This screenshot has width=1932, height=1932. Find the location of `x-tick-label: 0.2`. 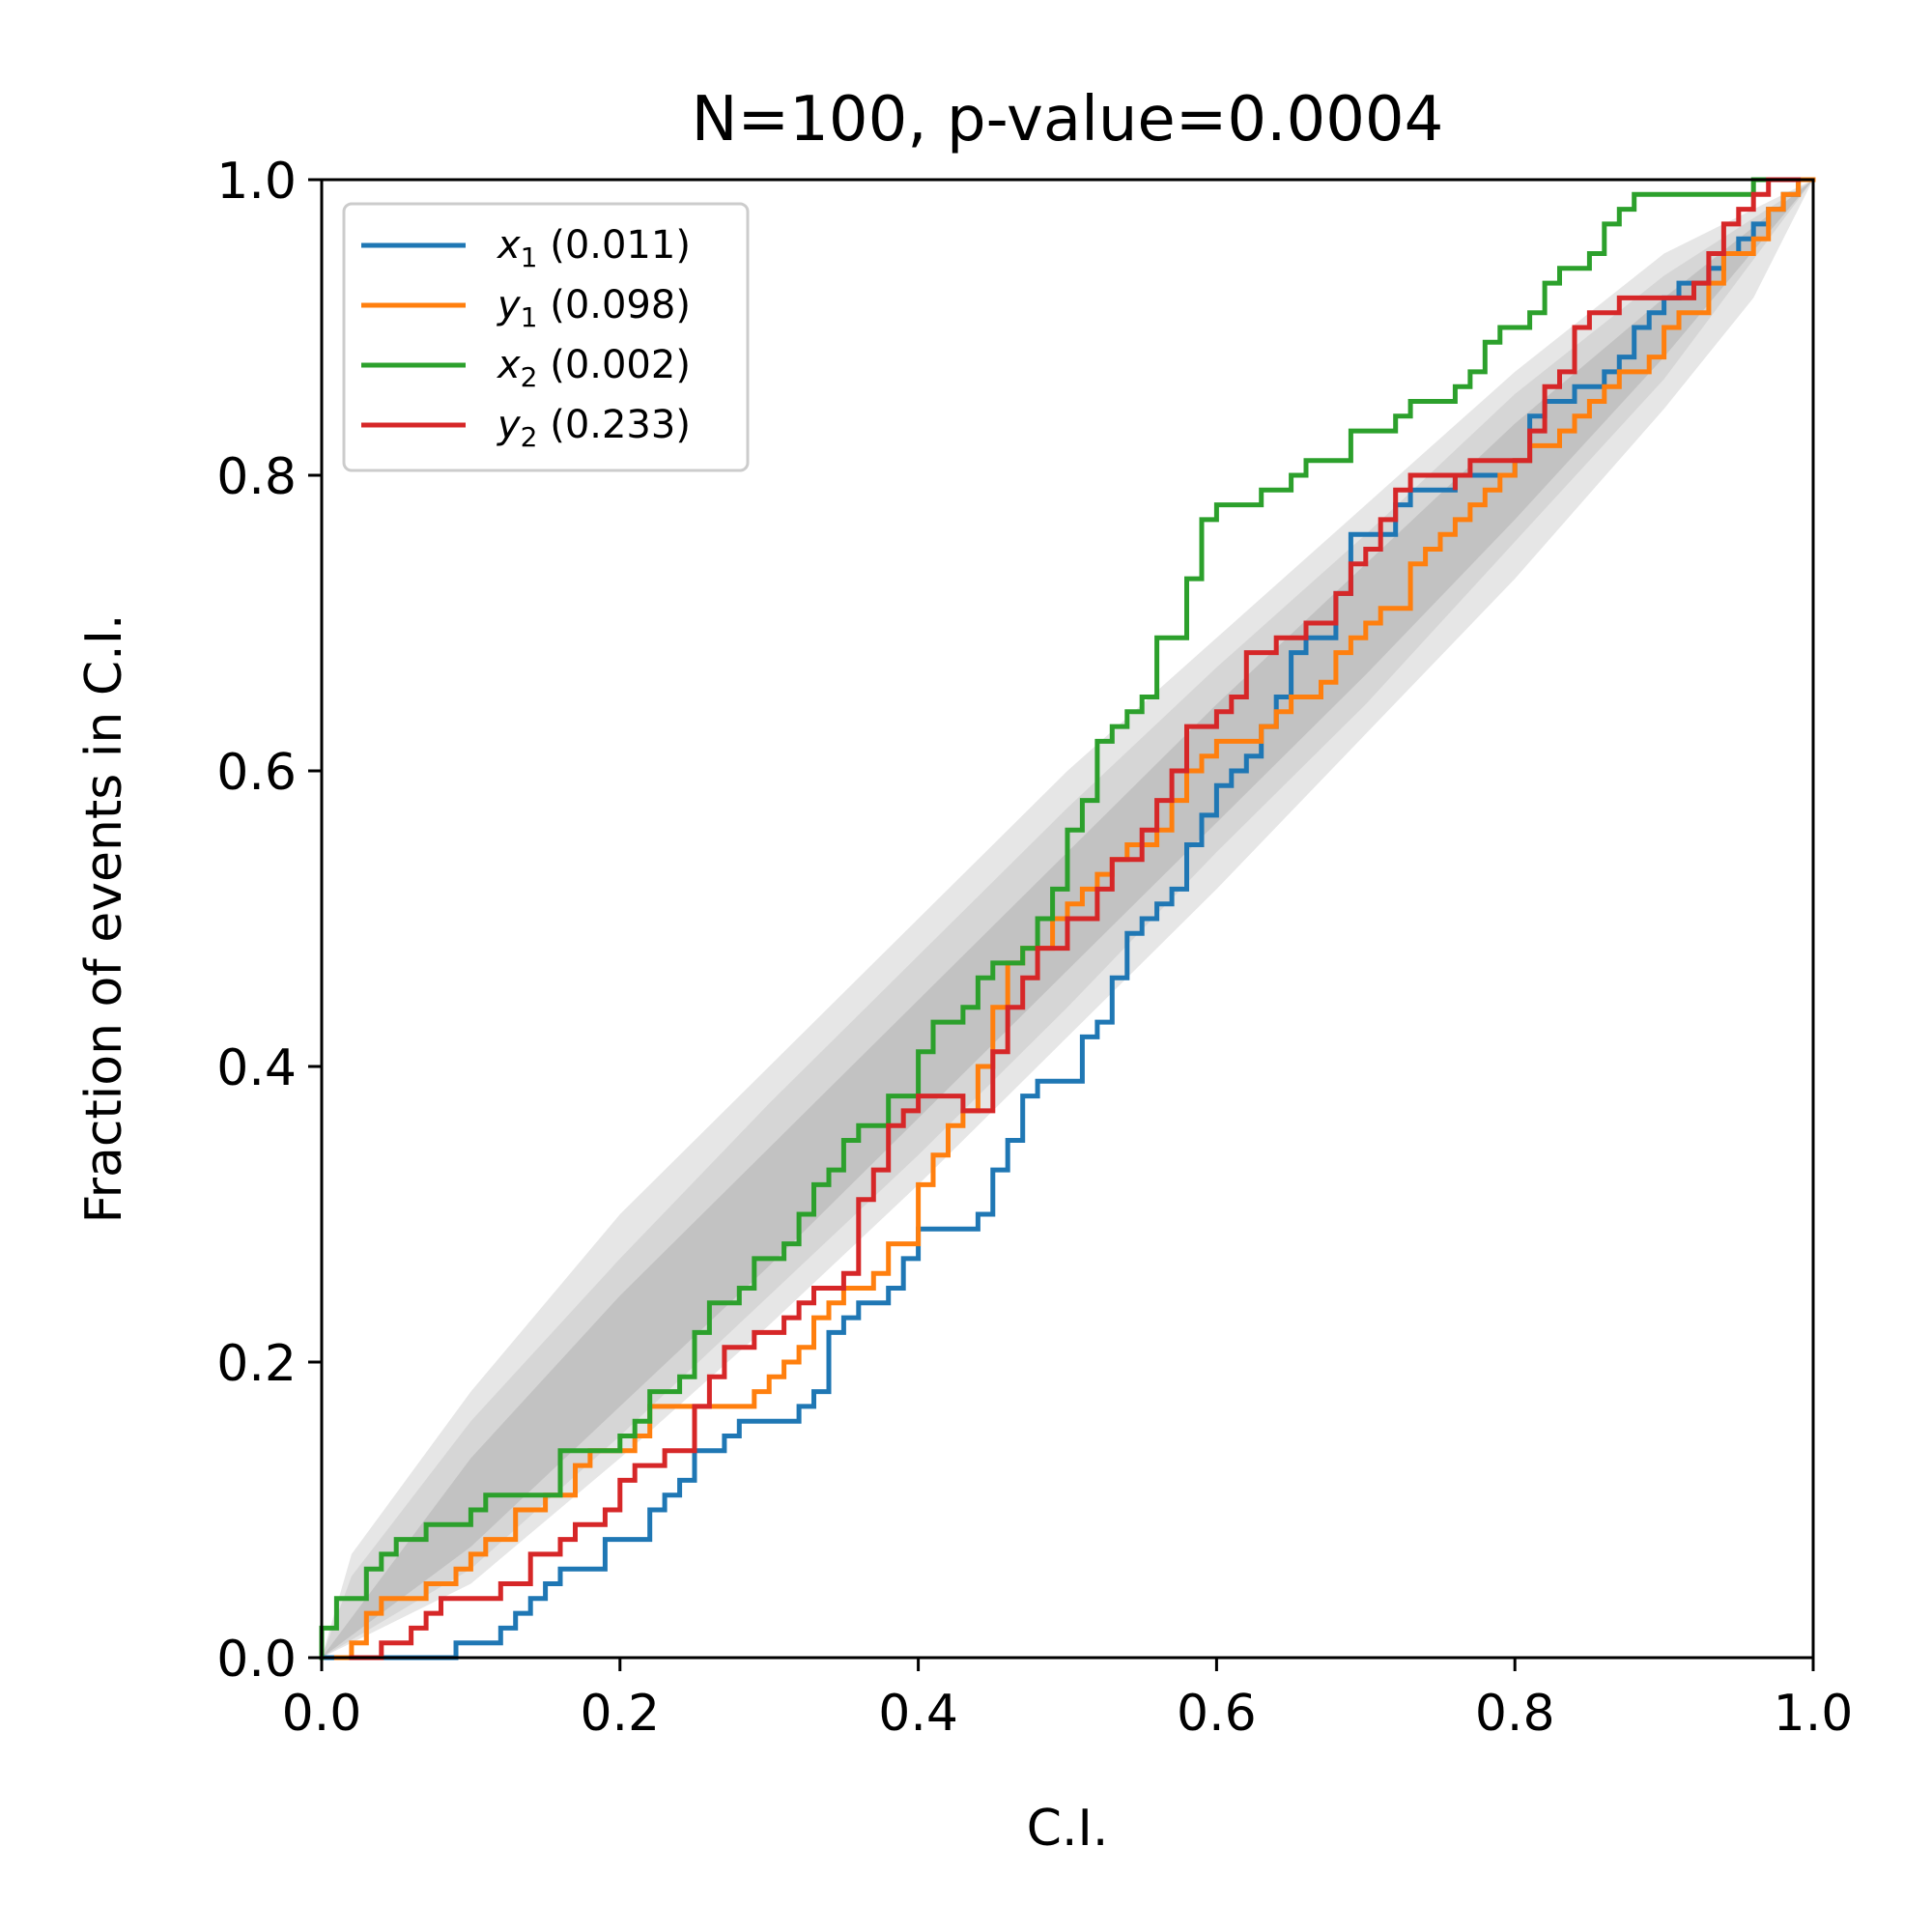

x-tick-label: 0.2 is located at coordinates (620, 1714).